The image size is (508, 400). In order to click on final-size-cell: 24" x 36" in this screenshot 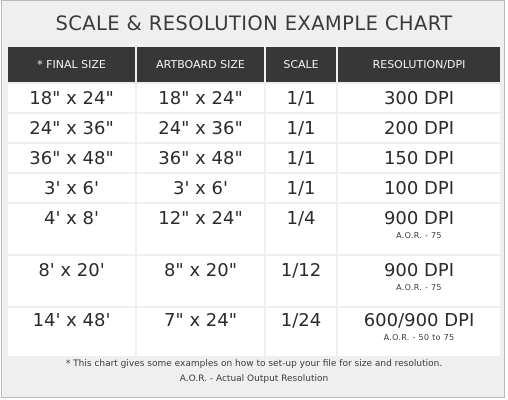, I will do `click(71, 128)`.